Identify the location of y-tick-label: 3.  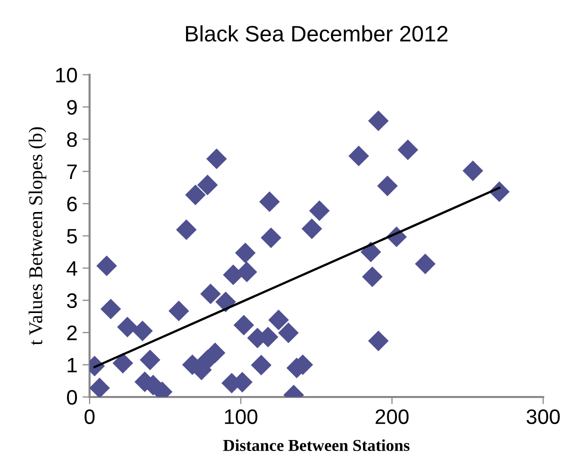
(71, 300).